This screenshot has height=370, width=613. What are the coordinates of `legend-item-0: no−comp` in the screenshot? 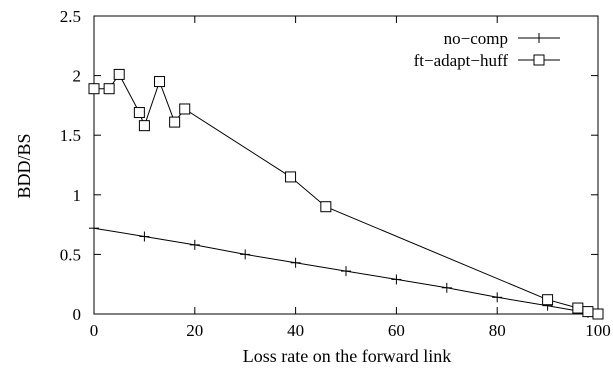 It's located at (502, 38).